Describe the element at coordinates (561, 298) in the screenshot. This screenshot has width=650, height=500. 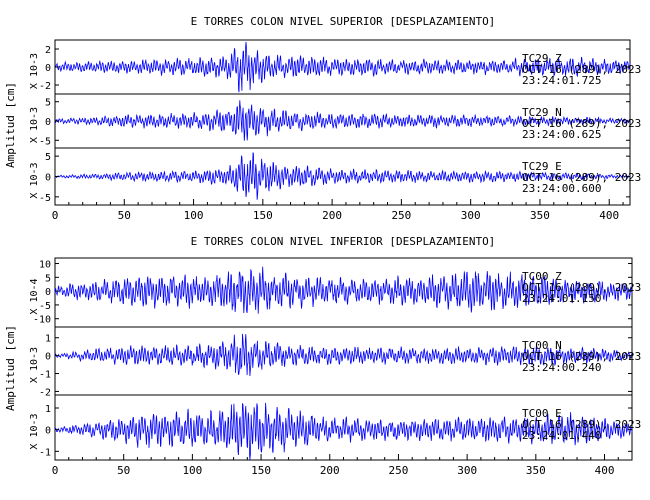
I see `station-annotation: 23:24:01.150` at that location.